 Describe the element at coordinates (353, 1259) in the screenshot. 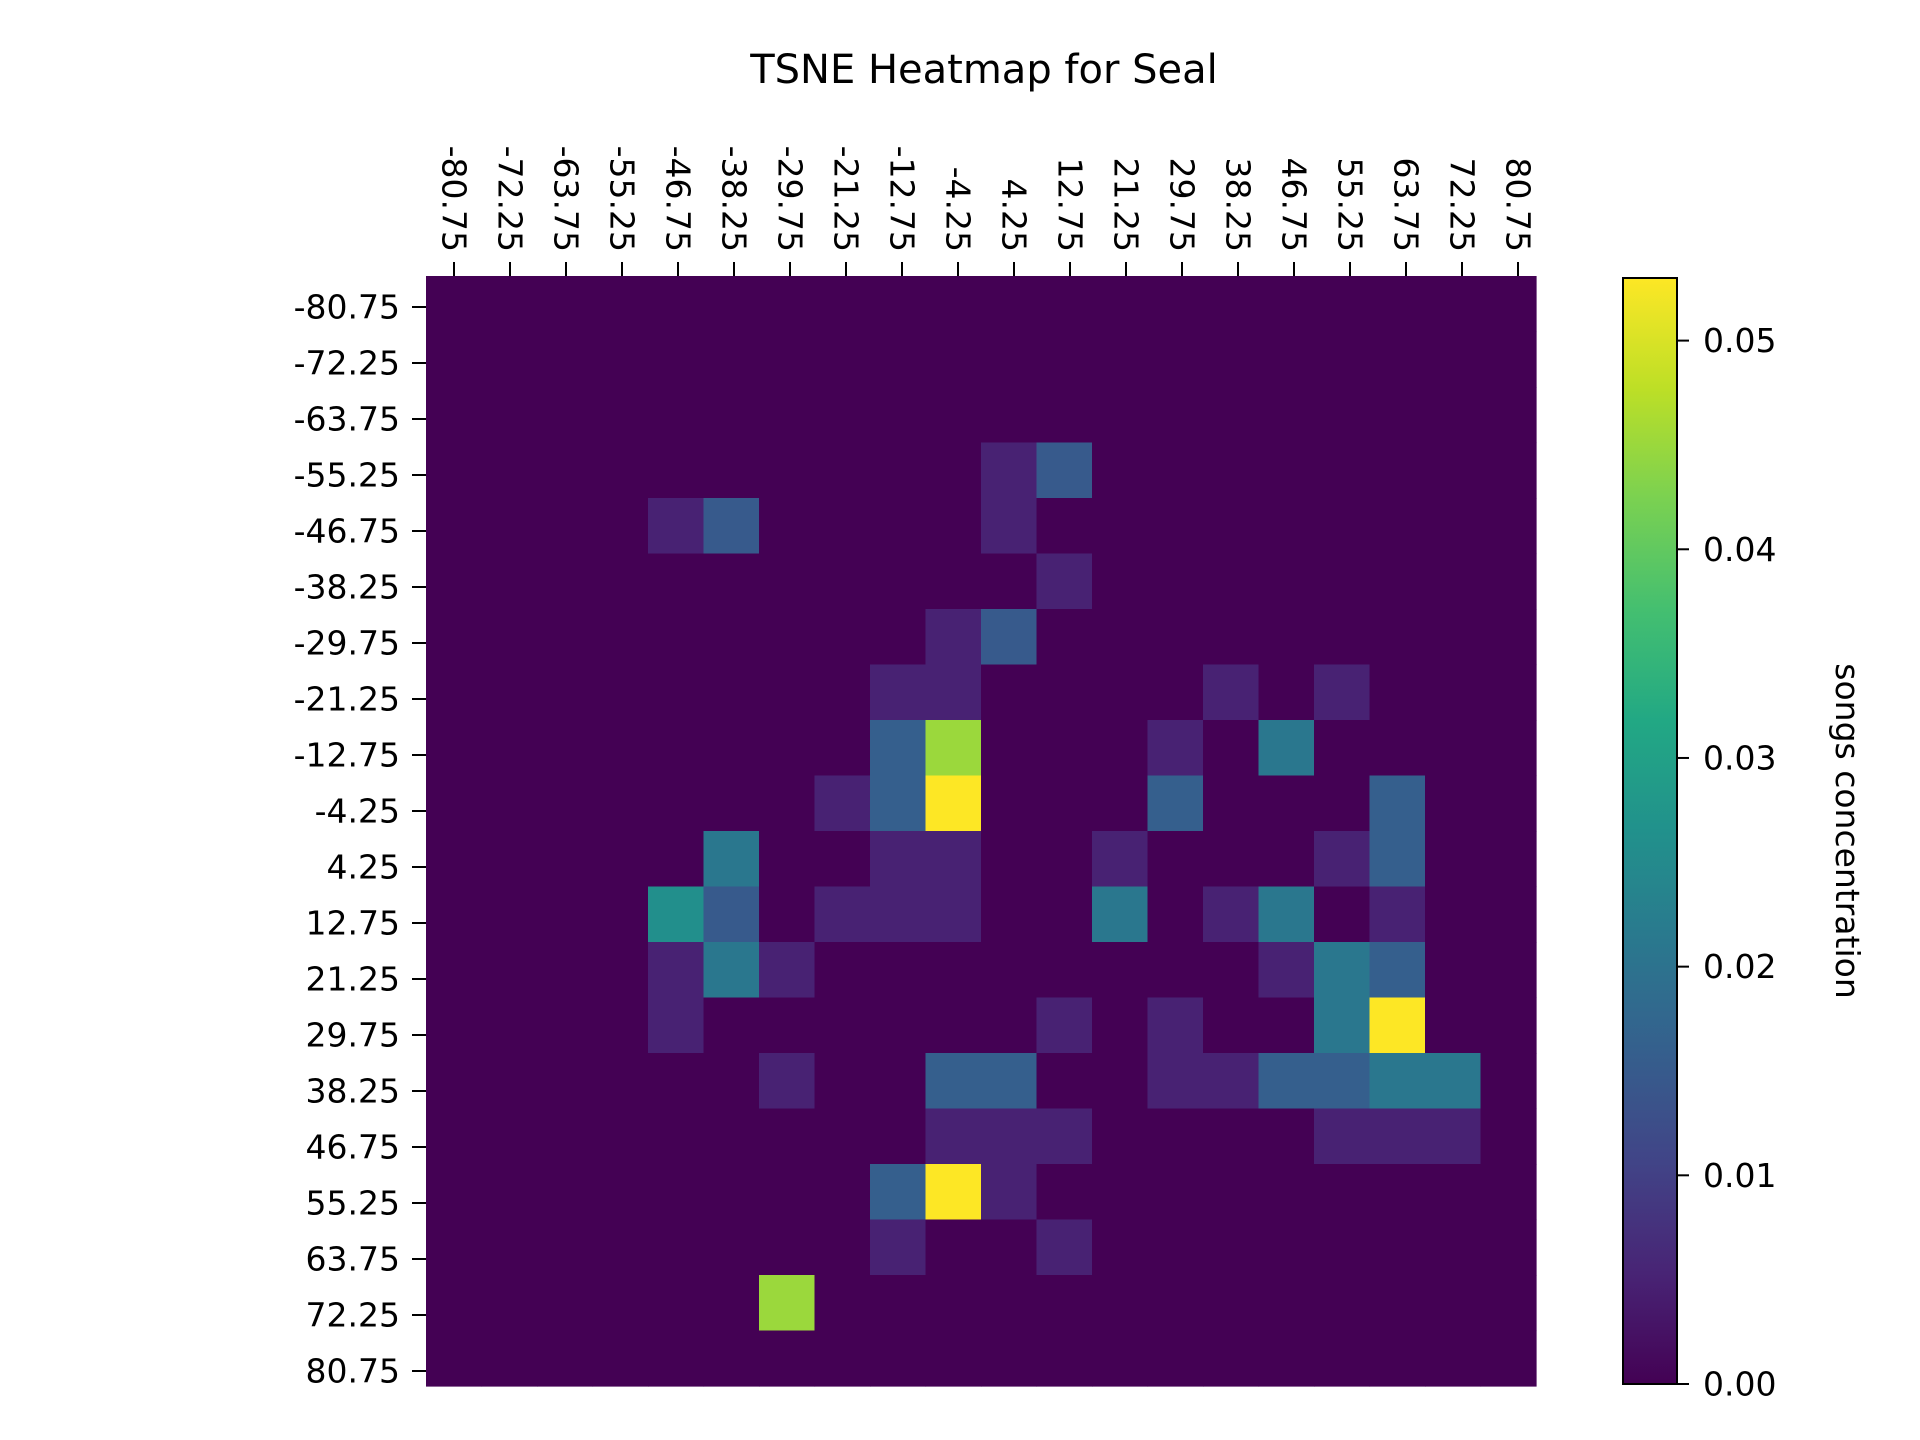

I see `y-tick-label: 63.75` at that location.